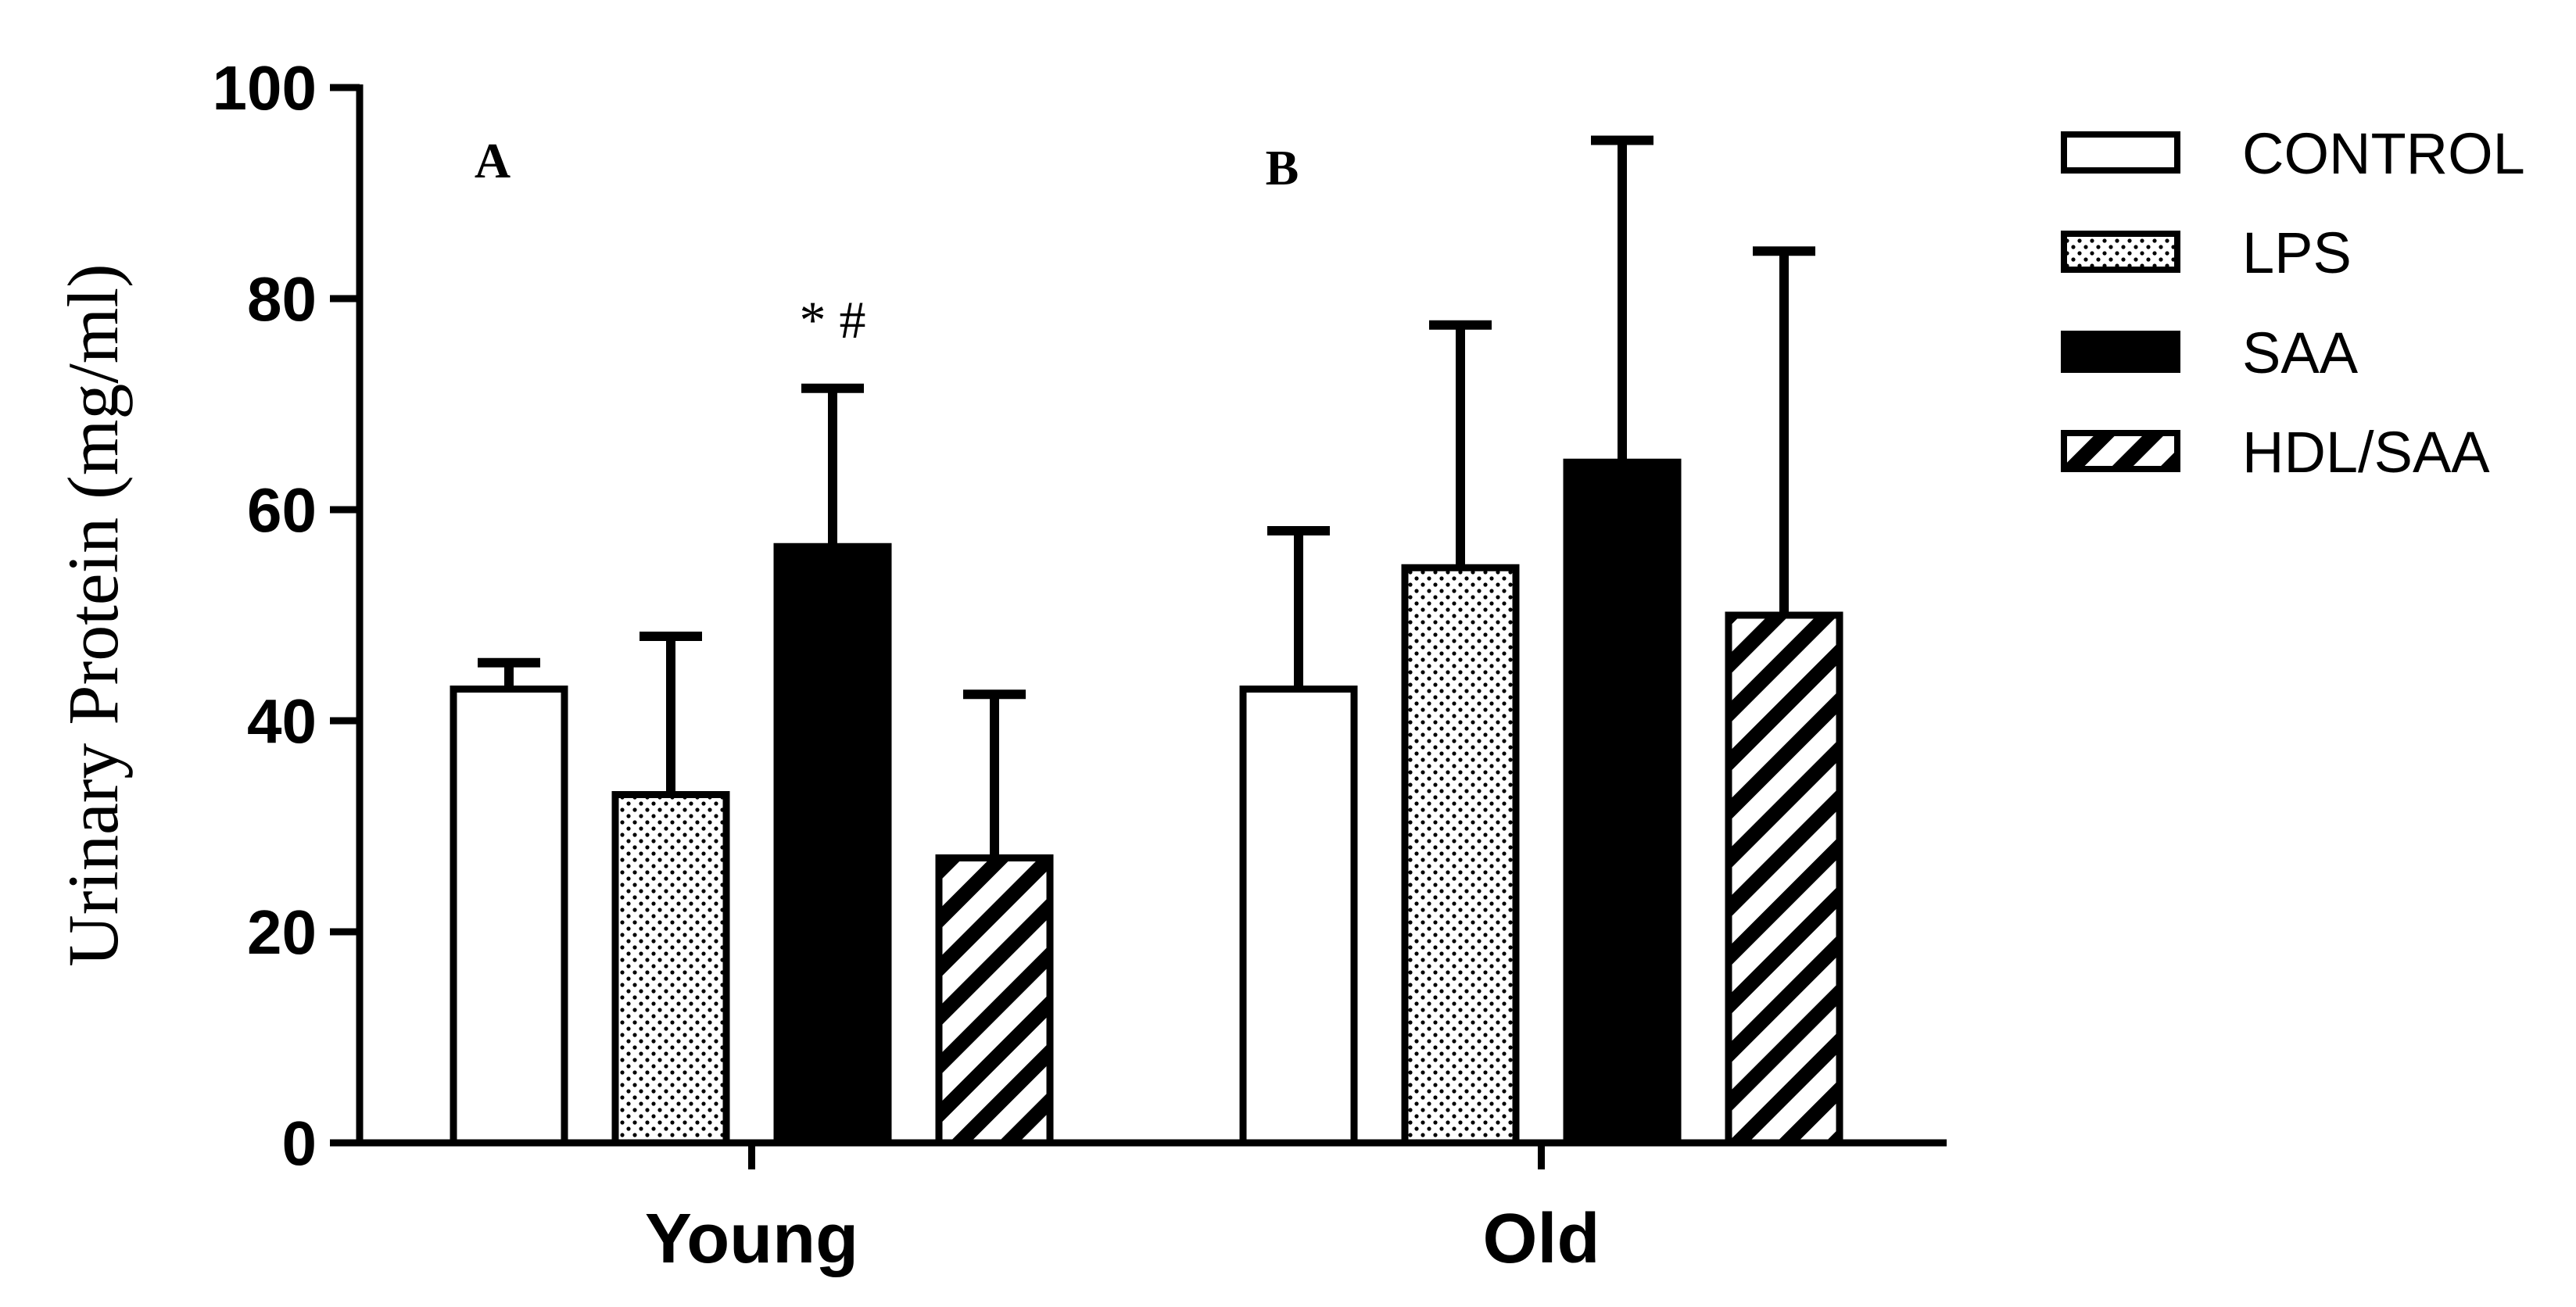 The width and height of the screenshot is (2576, 1307). What do you see at coordinates (2366, 453) in the screenshot?
I see `legend-label: HDL/SAA` at bounding box center [2366, 453].